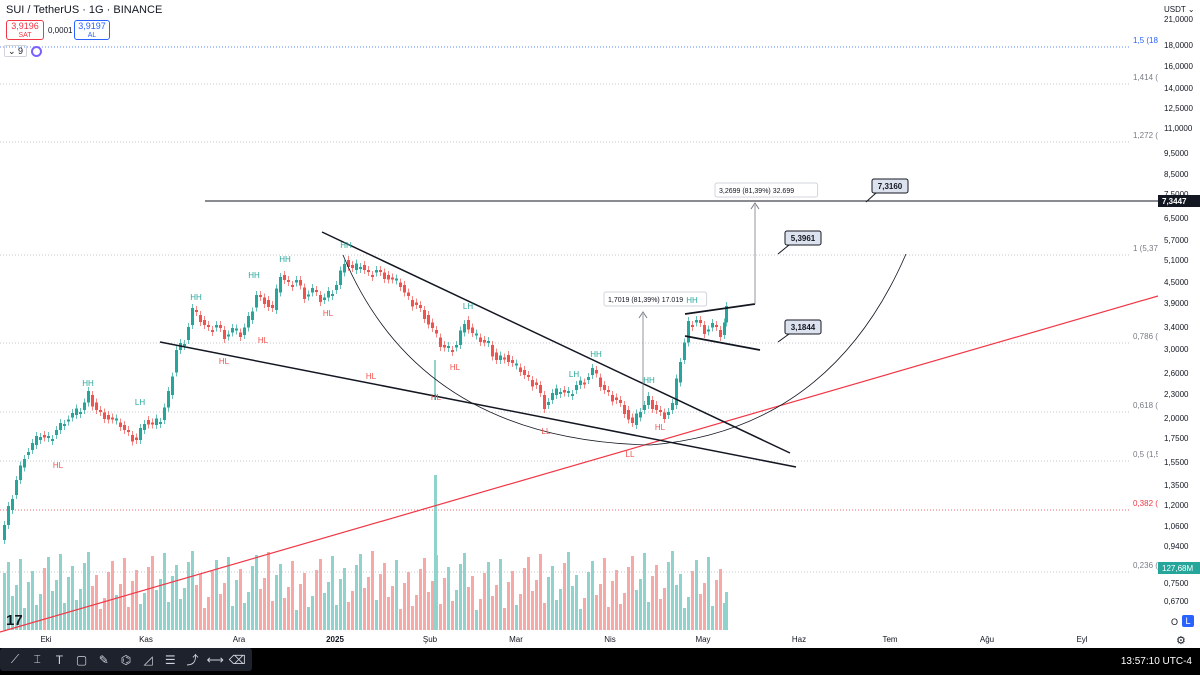  What do you see at coordinates (16, 51) in the screenshot?
I see `indicators-toggle: ⌄ 9` at bounding box center [16, 51].